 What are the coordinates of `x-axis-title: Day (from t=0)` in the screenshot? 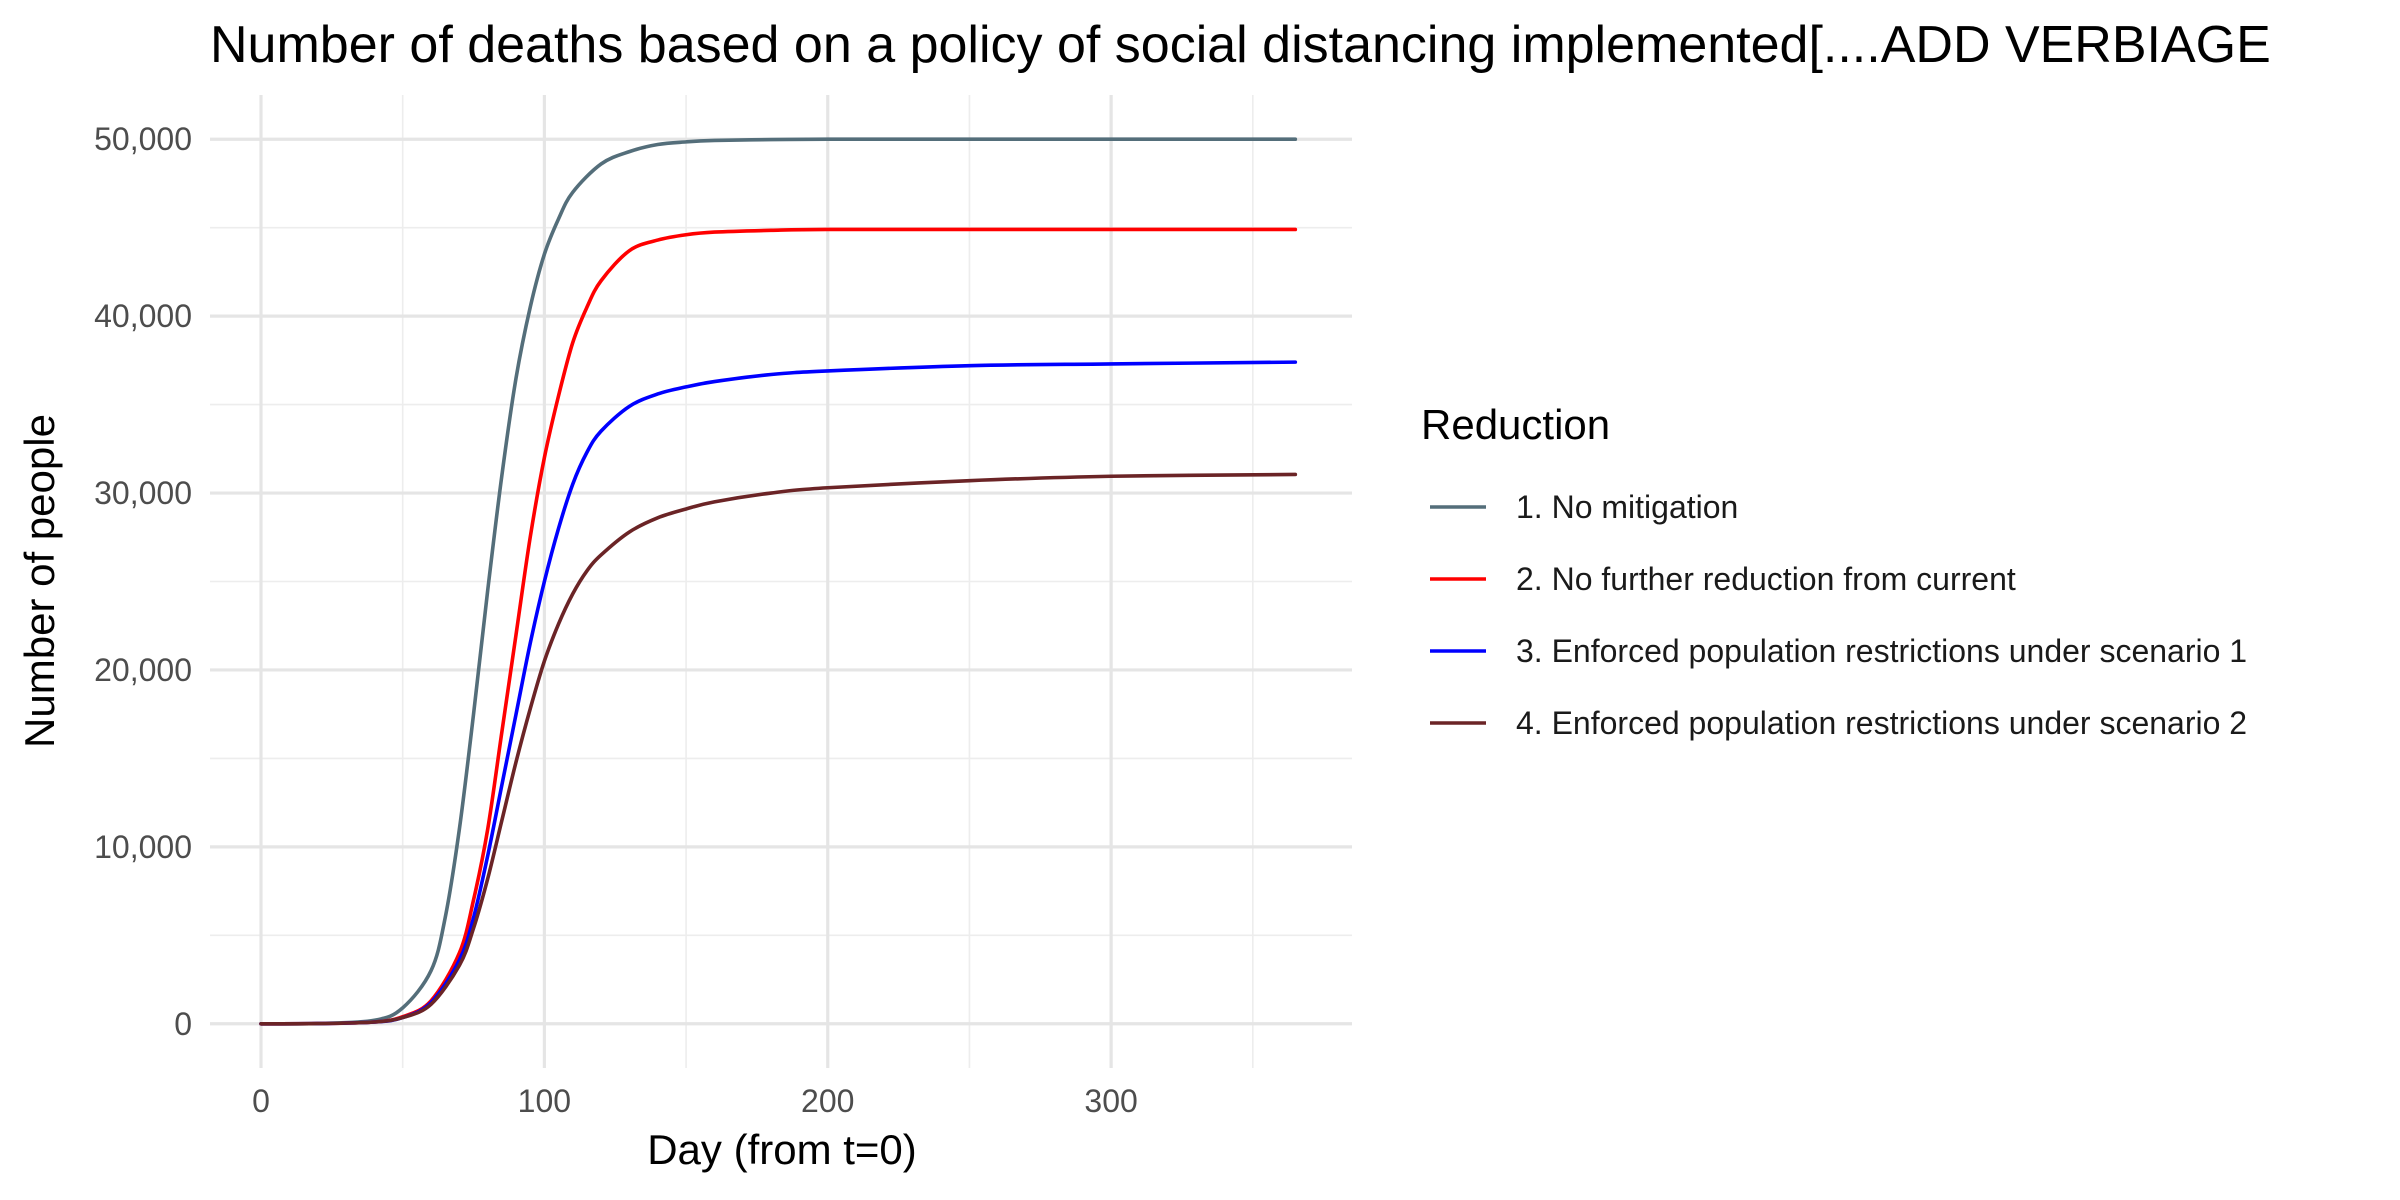 It's located at (782, 1149).